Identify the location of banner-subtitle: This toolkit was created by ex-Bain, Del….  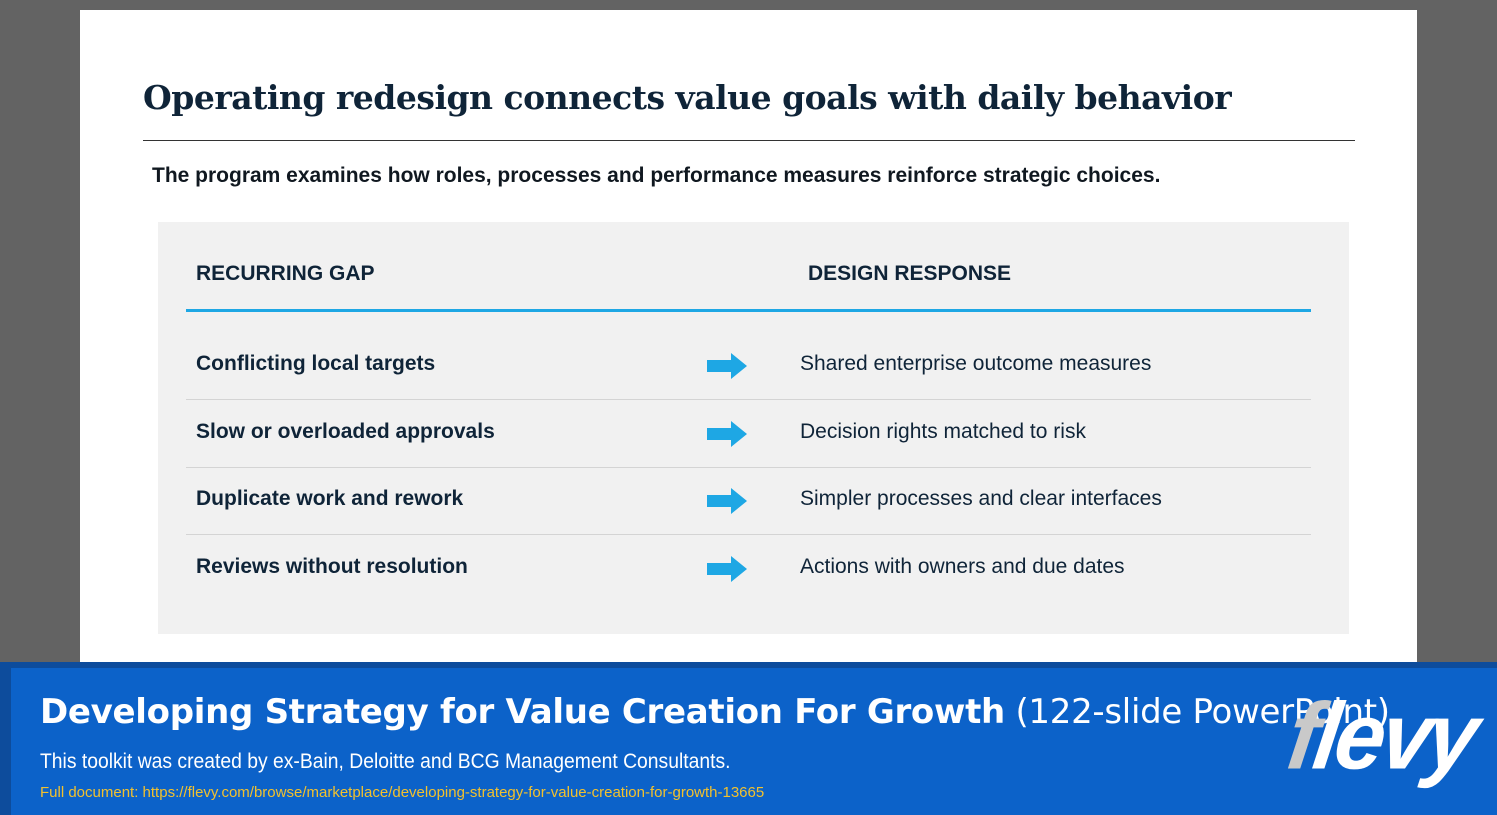
(385, 761).